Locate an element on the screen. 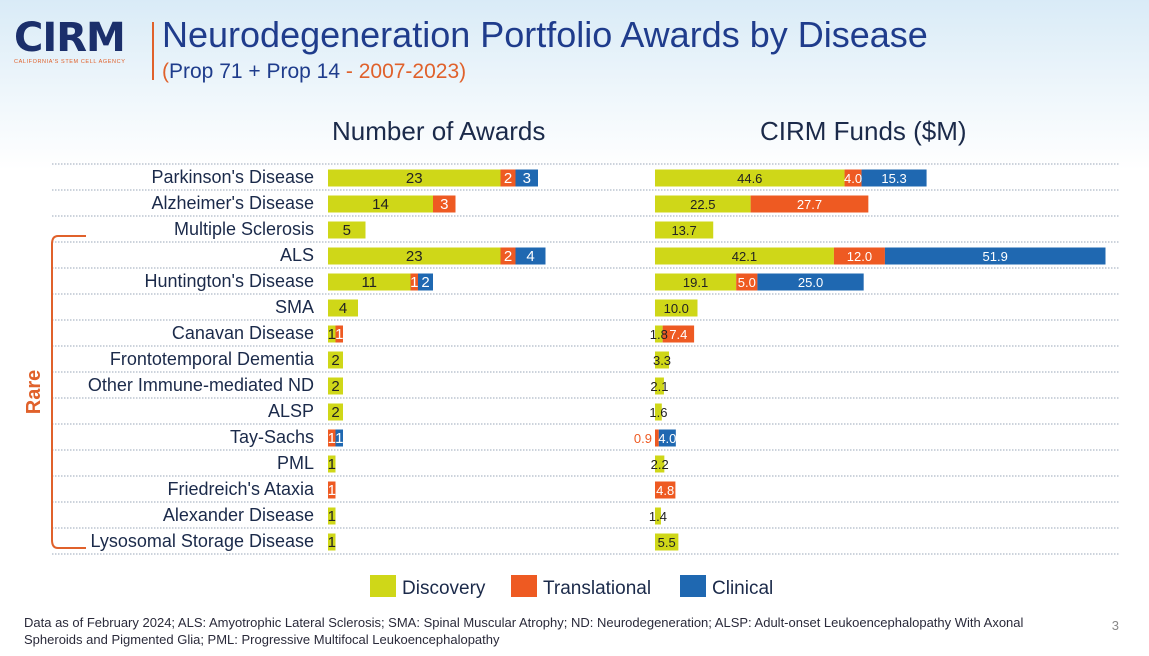  awards-data-label: 3 is located at coordinates (527, 178).